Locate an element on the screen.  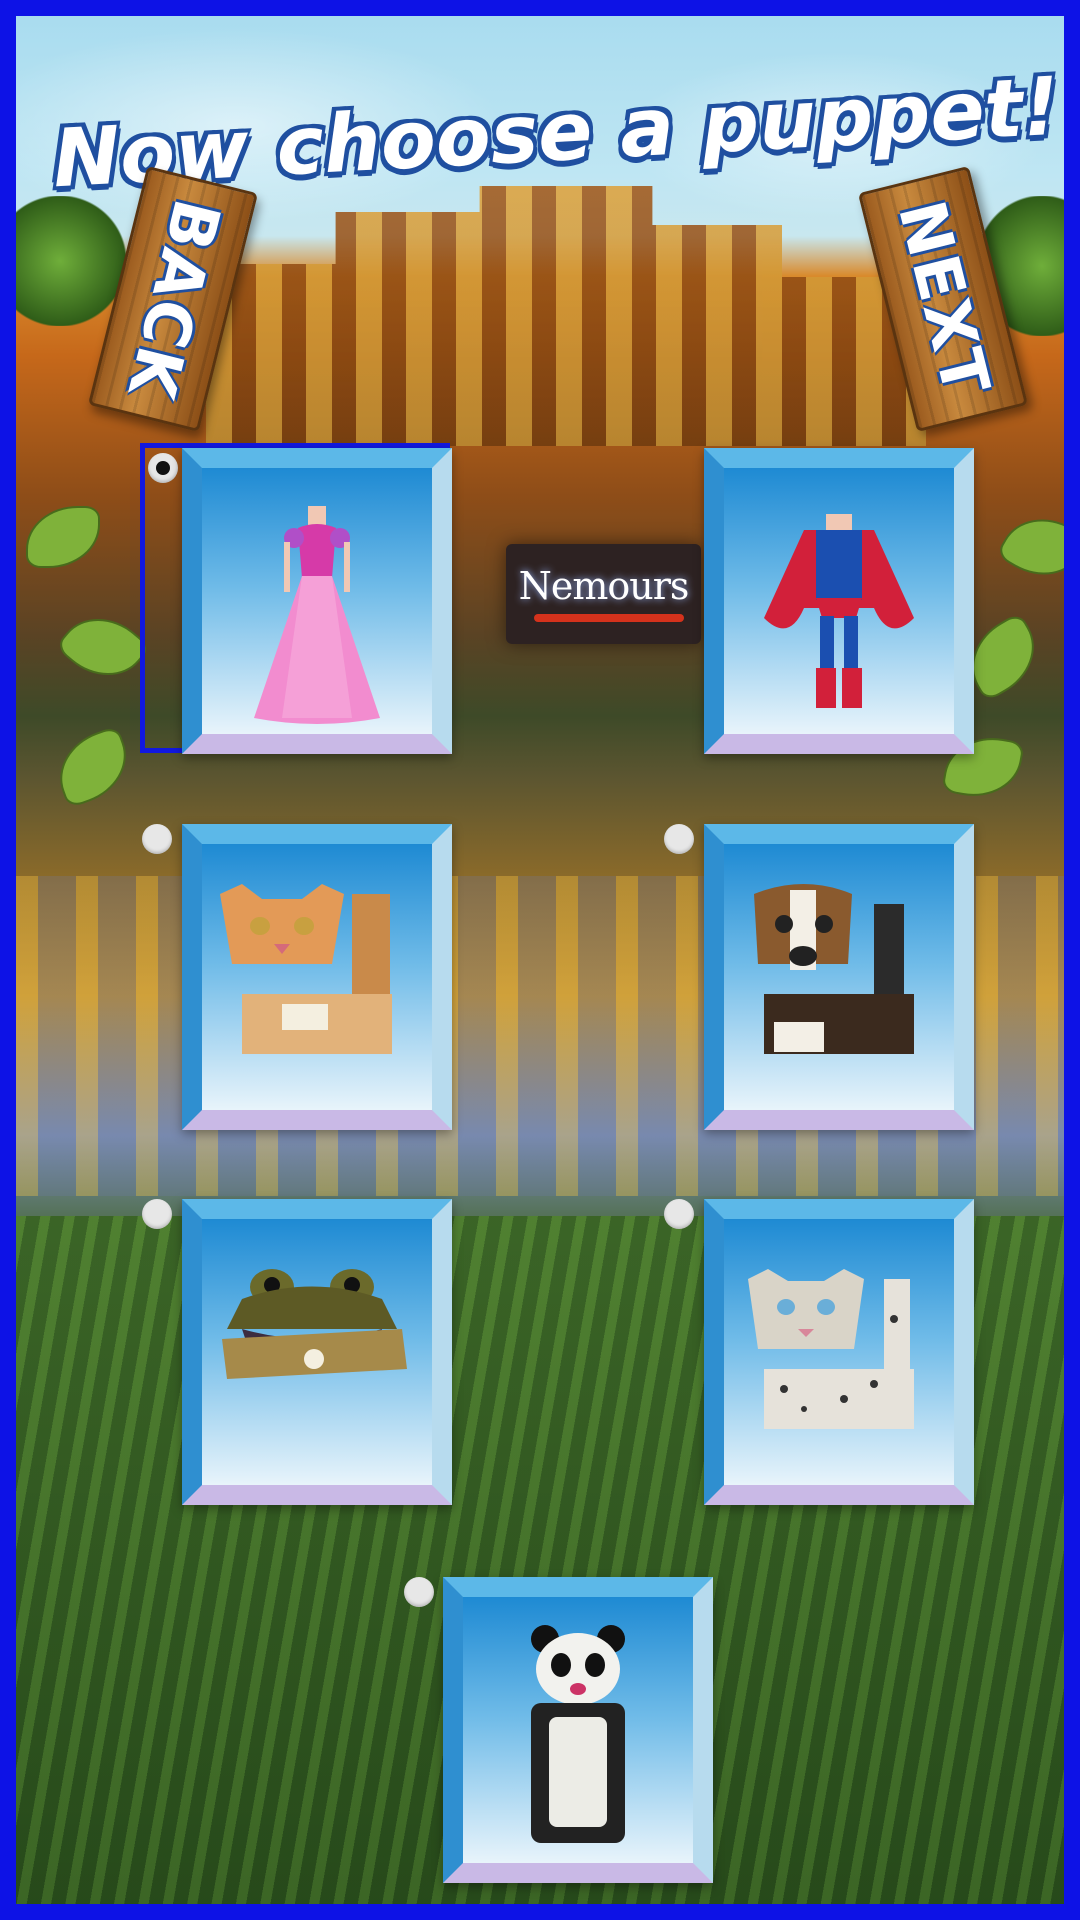
radio-snow-leopard is located at coordinates (679, 1214).